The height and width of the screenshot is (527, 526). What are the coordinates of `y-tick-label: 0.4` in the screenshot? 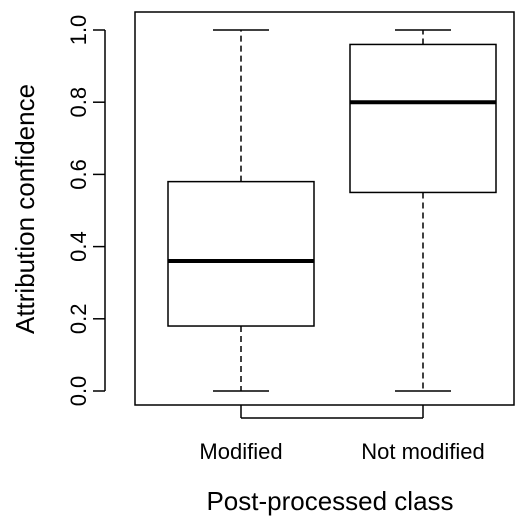 It's located at (78, 246).